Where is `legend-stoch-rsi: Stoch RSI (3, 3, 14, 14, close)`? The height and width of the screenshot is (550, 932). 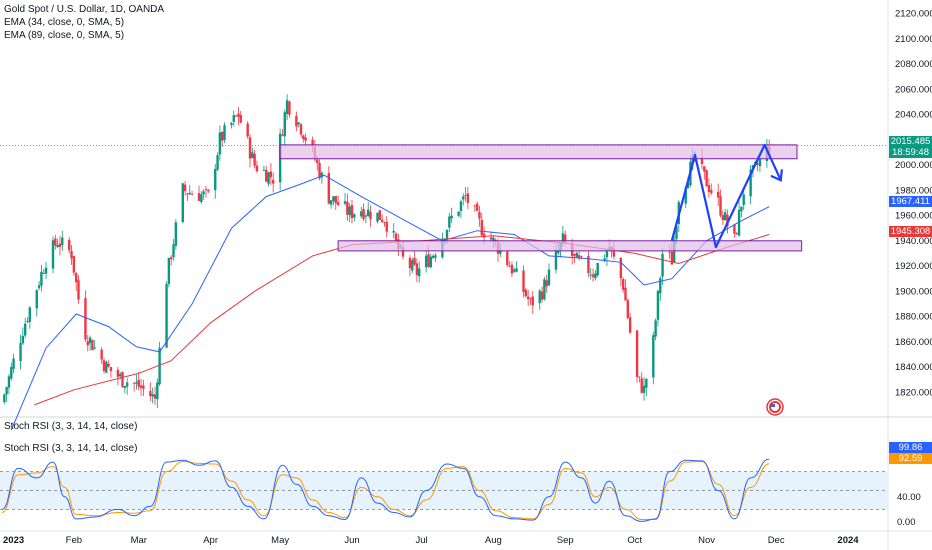
legend-stoch-rsi: Stoch RSI (3, 3, 14, 14, close) is located at coordinates (71, 448).